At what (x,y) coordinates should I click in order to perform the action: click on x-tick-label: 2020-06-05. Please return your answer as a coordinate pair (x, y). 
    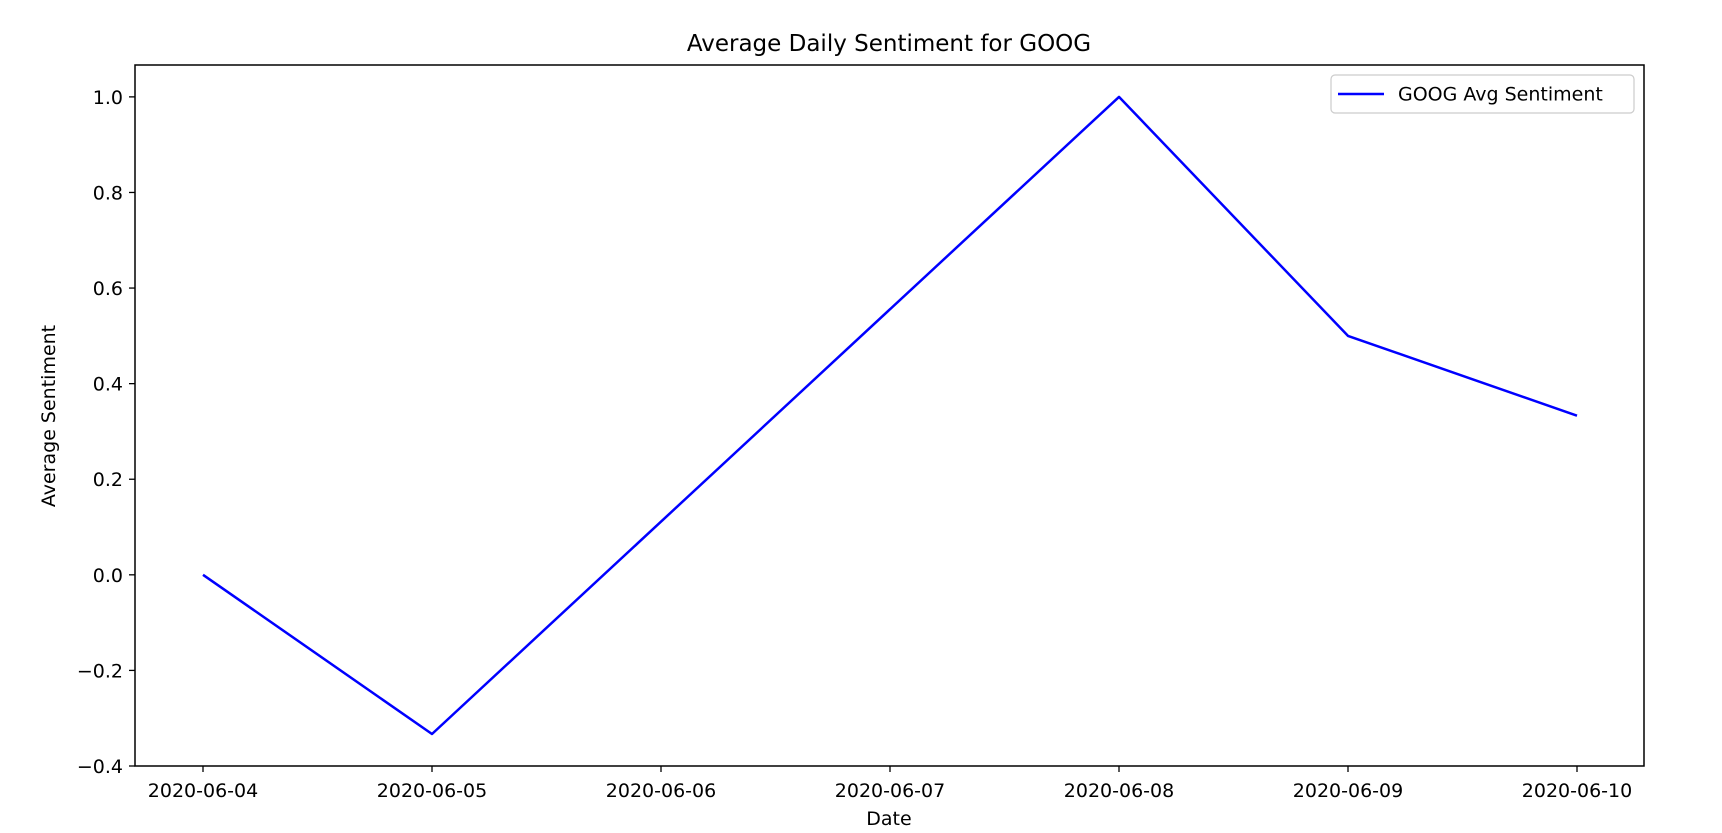
    Looking at the image, I should click on (432, 791).